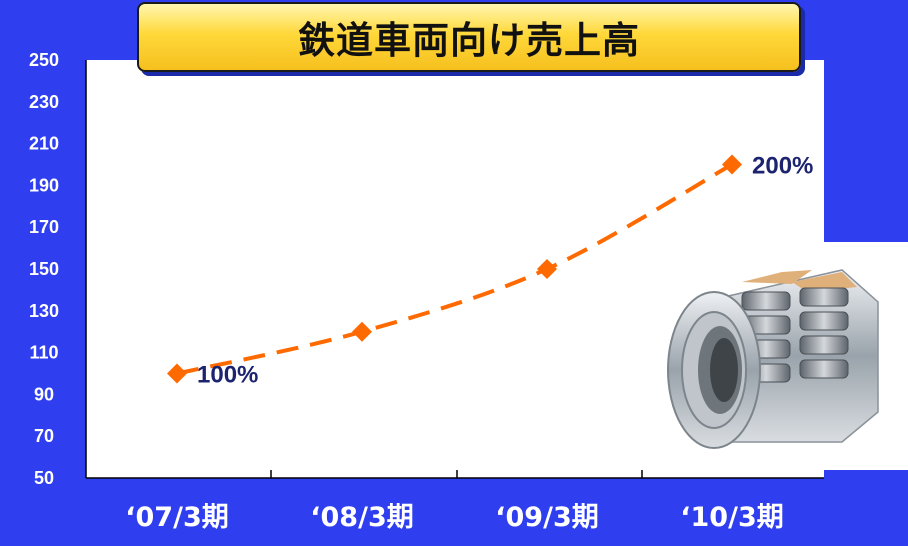 Image resolution: width=908 pixels, height=546 pixels. I want to click on bearing-illustration, so click(775, 356).